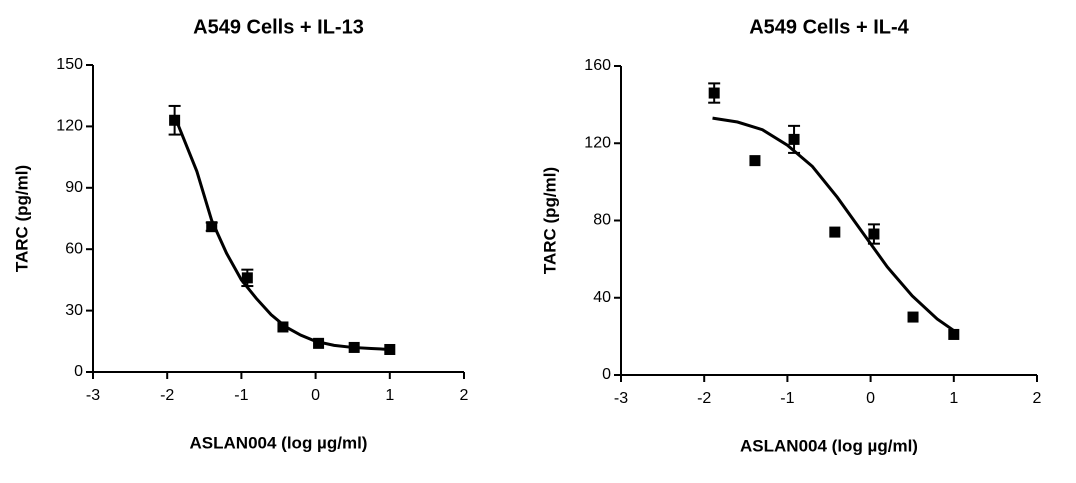 This screenshot has width=1076, height=483. Describe the element at coordinates (74, 310) in the screenshot. I see `y-tick-label: 30` at that location.